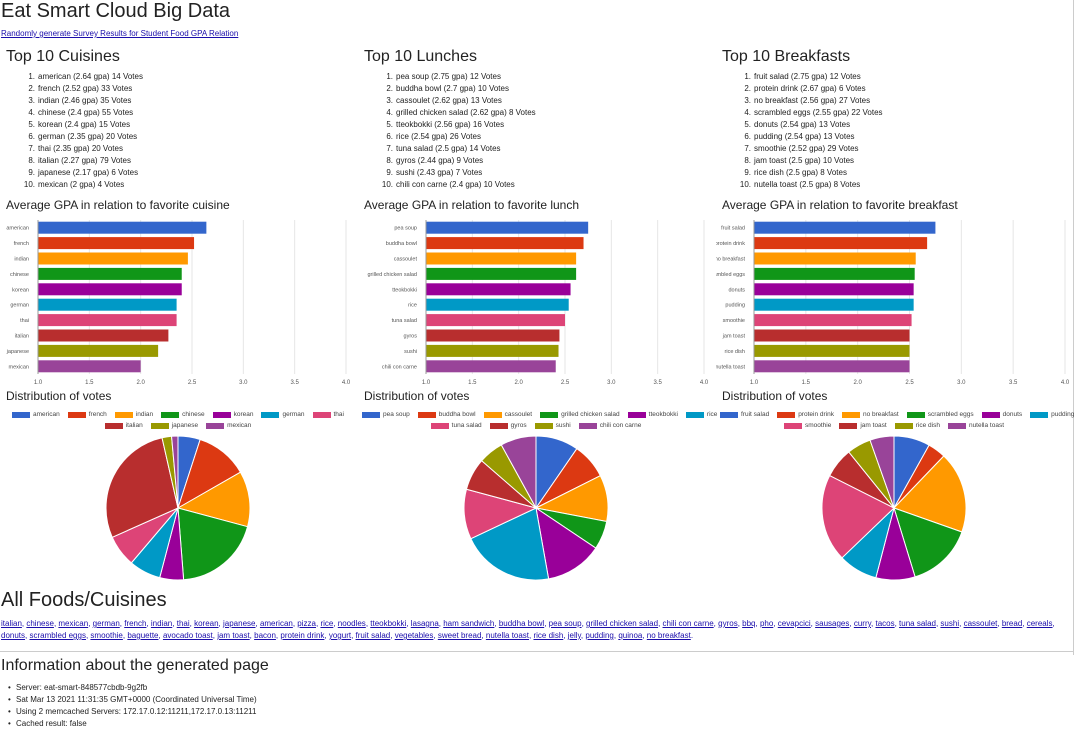  Describe the element at coordinates (340, 635) in the screenshot. I see `food-link: yogurt` at that location.